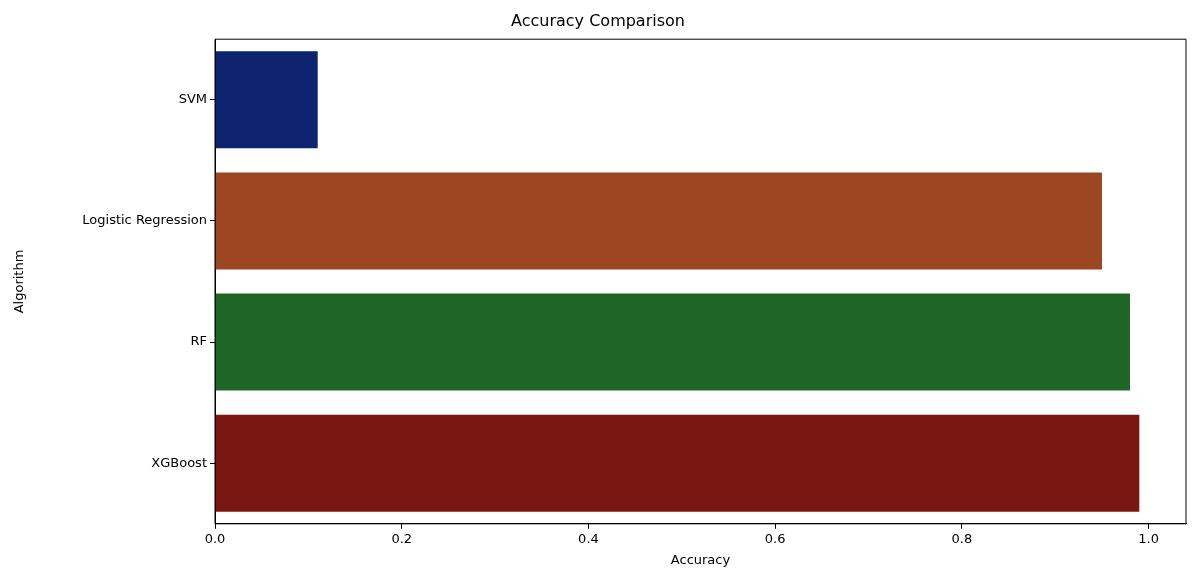  What do you see at coordinates (775, 538) in the screenshot?
I see `x-tick-label: 0.6` at bounding box center [775, 538].